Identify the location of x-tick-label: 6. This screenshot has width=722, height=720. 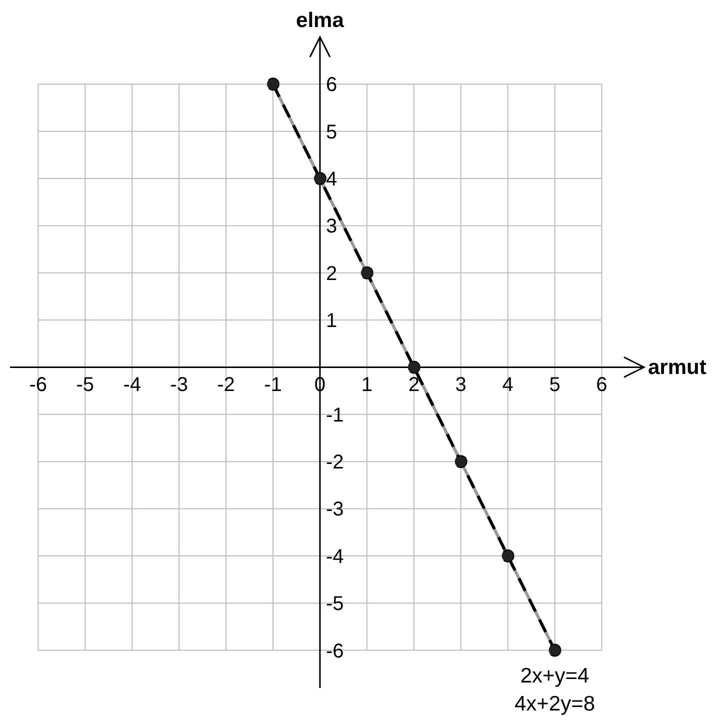
(602, 385).